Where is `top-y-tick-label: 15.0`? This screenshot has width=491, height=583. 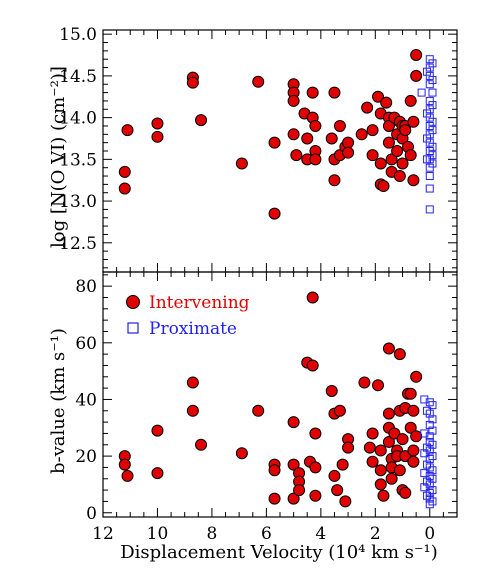 top-y-tick-label: 15.0 is located at coordinates (78, 35).